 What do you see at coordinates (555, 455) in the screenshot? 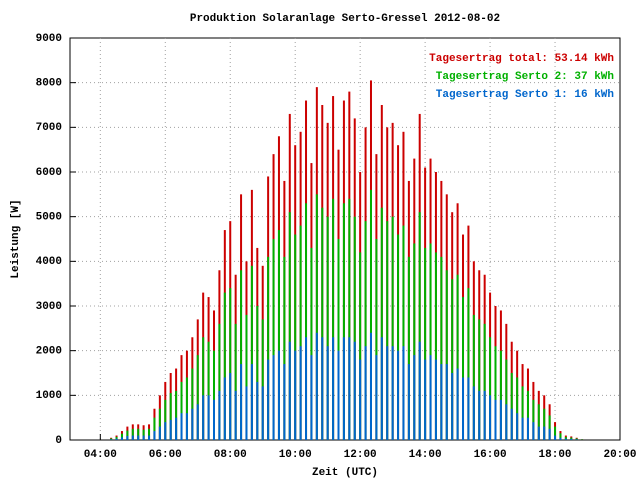
I see `x-tick-label: 18:00` at bounding box center [555, 455].